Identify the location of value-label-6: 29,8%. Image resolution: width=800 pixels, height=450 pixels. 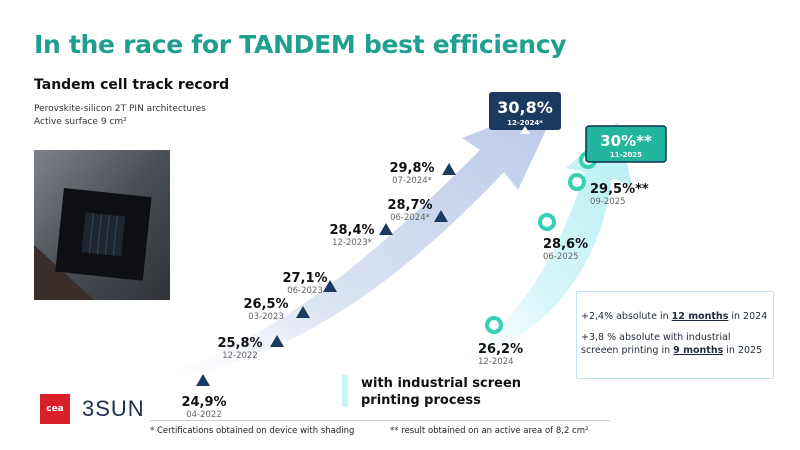
(411, 168).